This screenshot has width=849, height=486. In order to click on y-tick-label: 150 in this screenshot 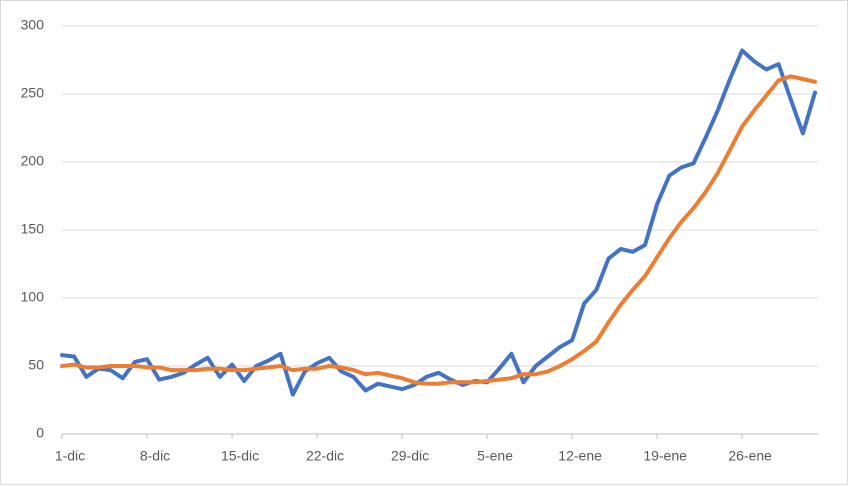, I will do `click(33, 229)`.